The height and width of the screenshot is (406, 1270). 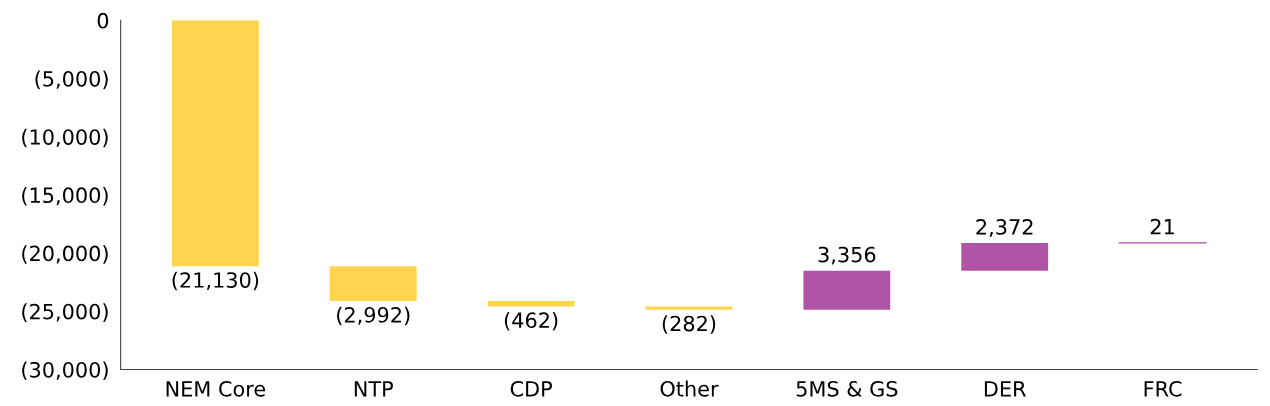 I want to click on x-tick-label: NEM Core, so click(x=216, y=388).